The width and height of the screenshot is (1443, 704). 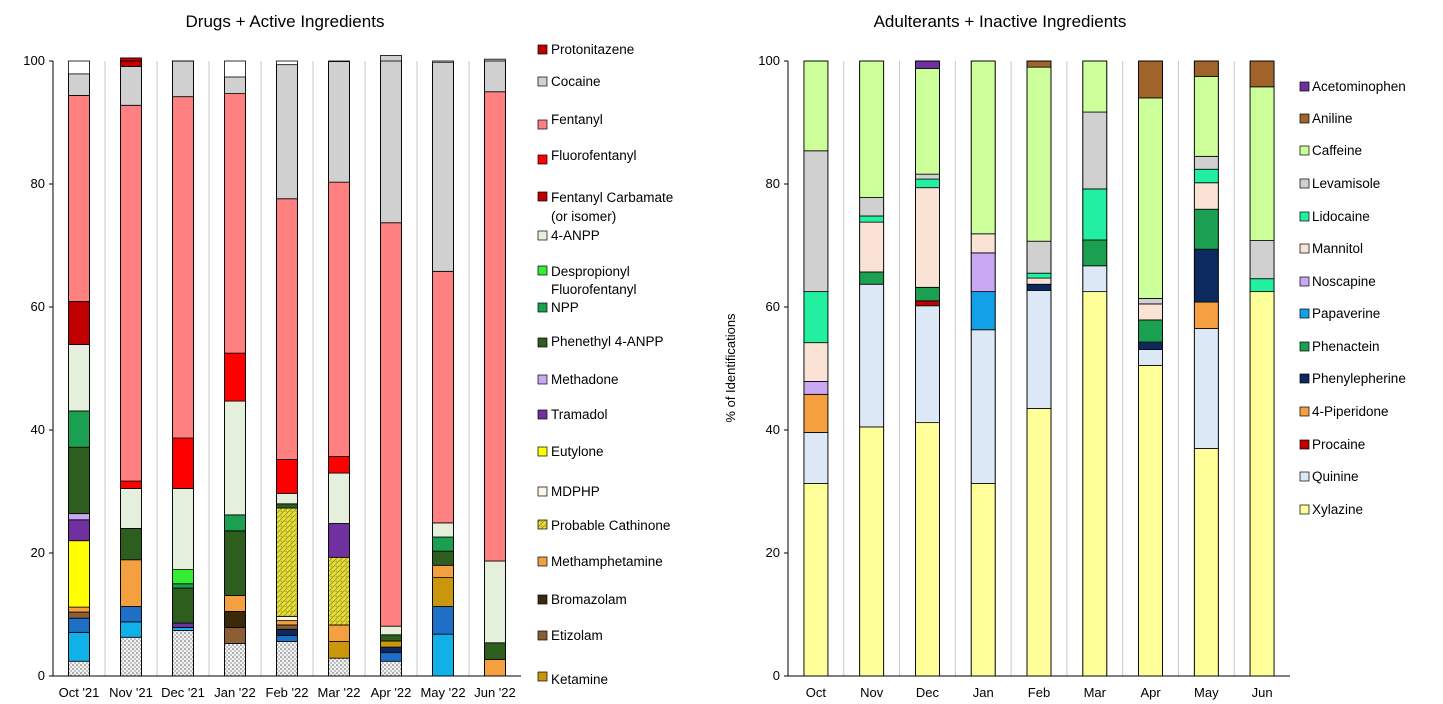 What do you see at coordinates (1262, 692) in the screenshot?
I see `x-tick-label: Jun` at bounding box center [1262, 692].